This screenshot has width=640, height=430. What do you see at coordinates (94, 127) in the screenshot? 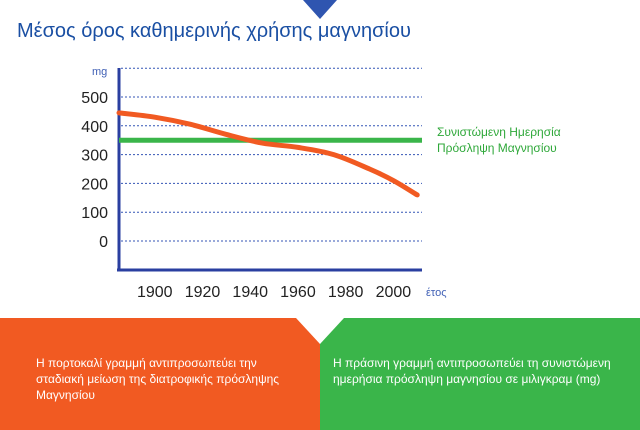
I see `y-tick-label: 400` at bounding box center [94, 127].